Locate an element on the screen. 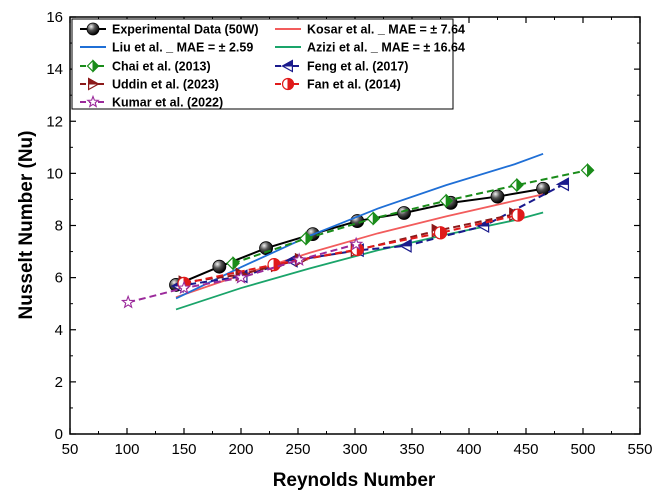 Image resolution: width=668 pixels, height=494 pixels. legend-entry: Kumar et al. (2022) is located at coordinates (151, 102).